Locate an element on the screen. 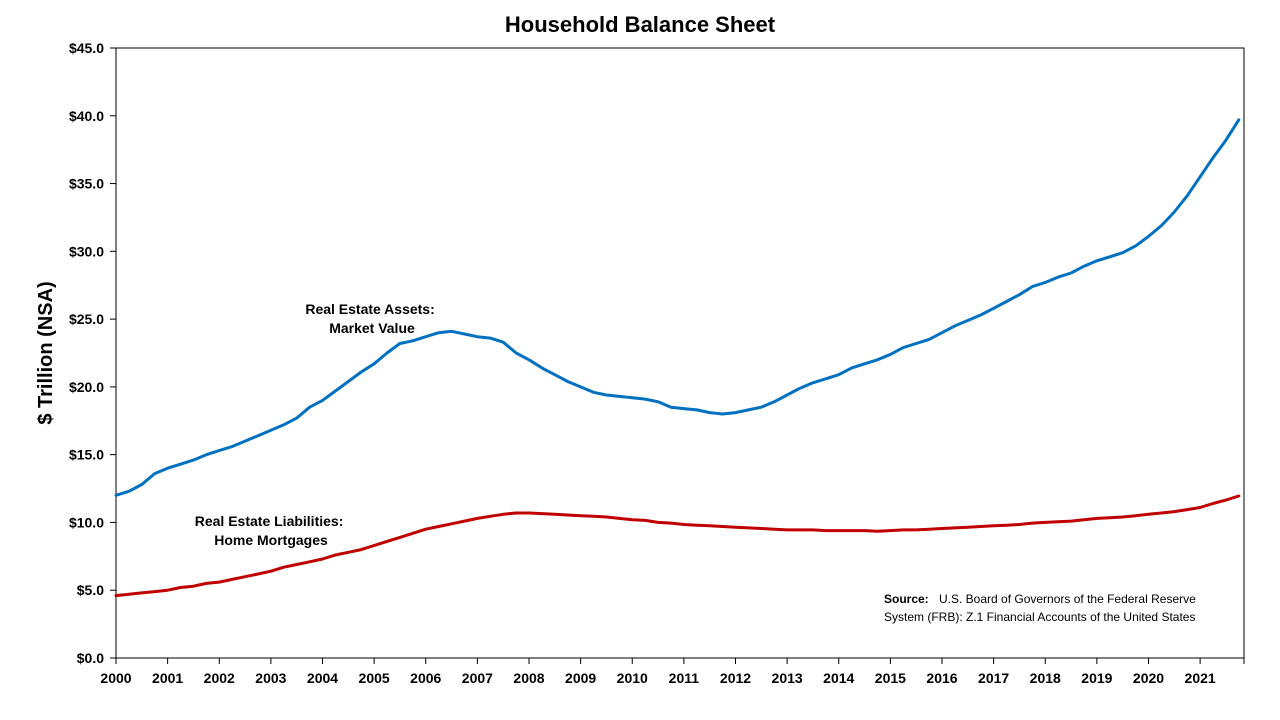 The height and width of the screenshot is (720, 1280). x-tick-label: 2016 is located at coordinates (941, 678).